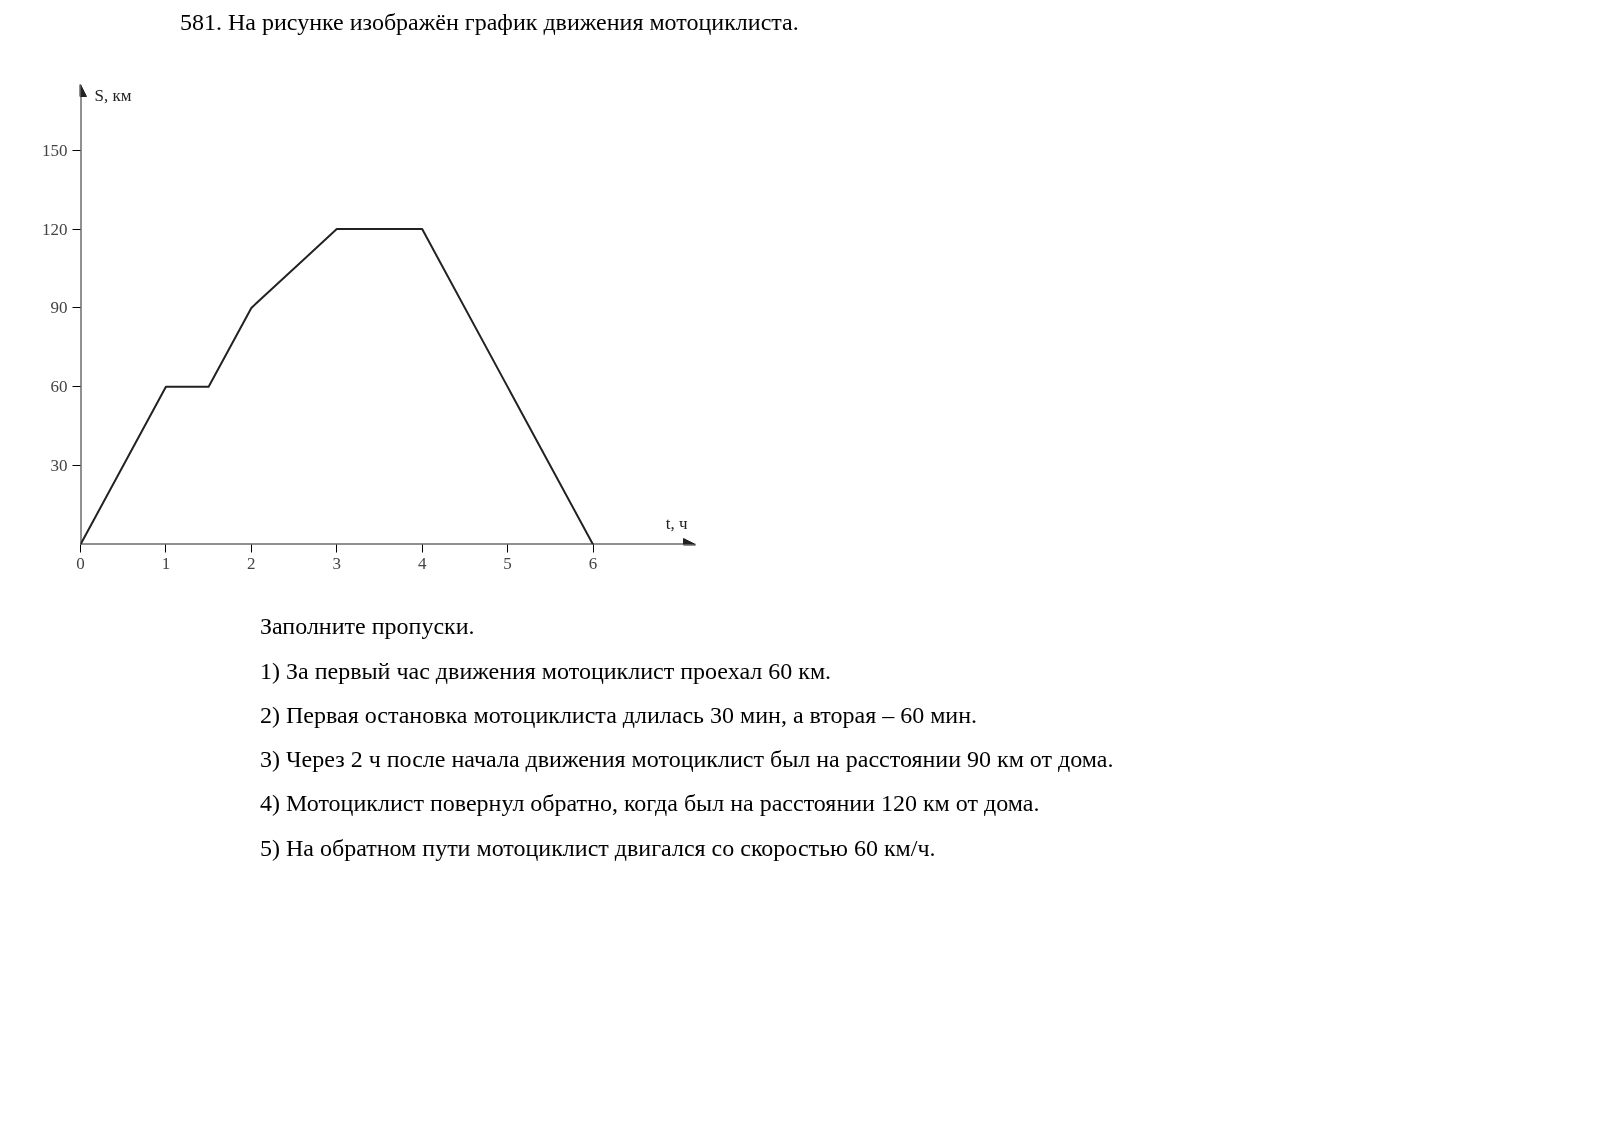 Image resolution: width=1597 pixels, height=1133 pixels. I want to click on y-tick-label: 150, so click(55, 150).